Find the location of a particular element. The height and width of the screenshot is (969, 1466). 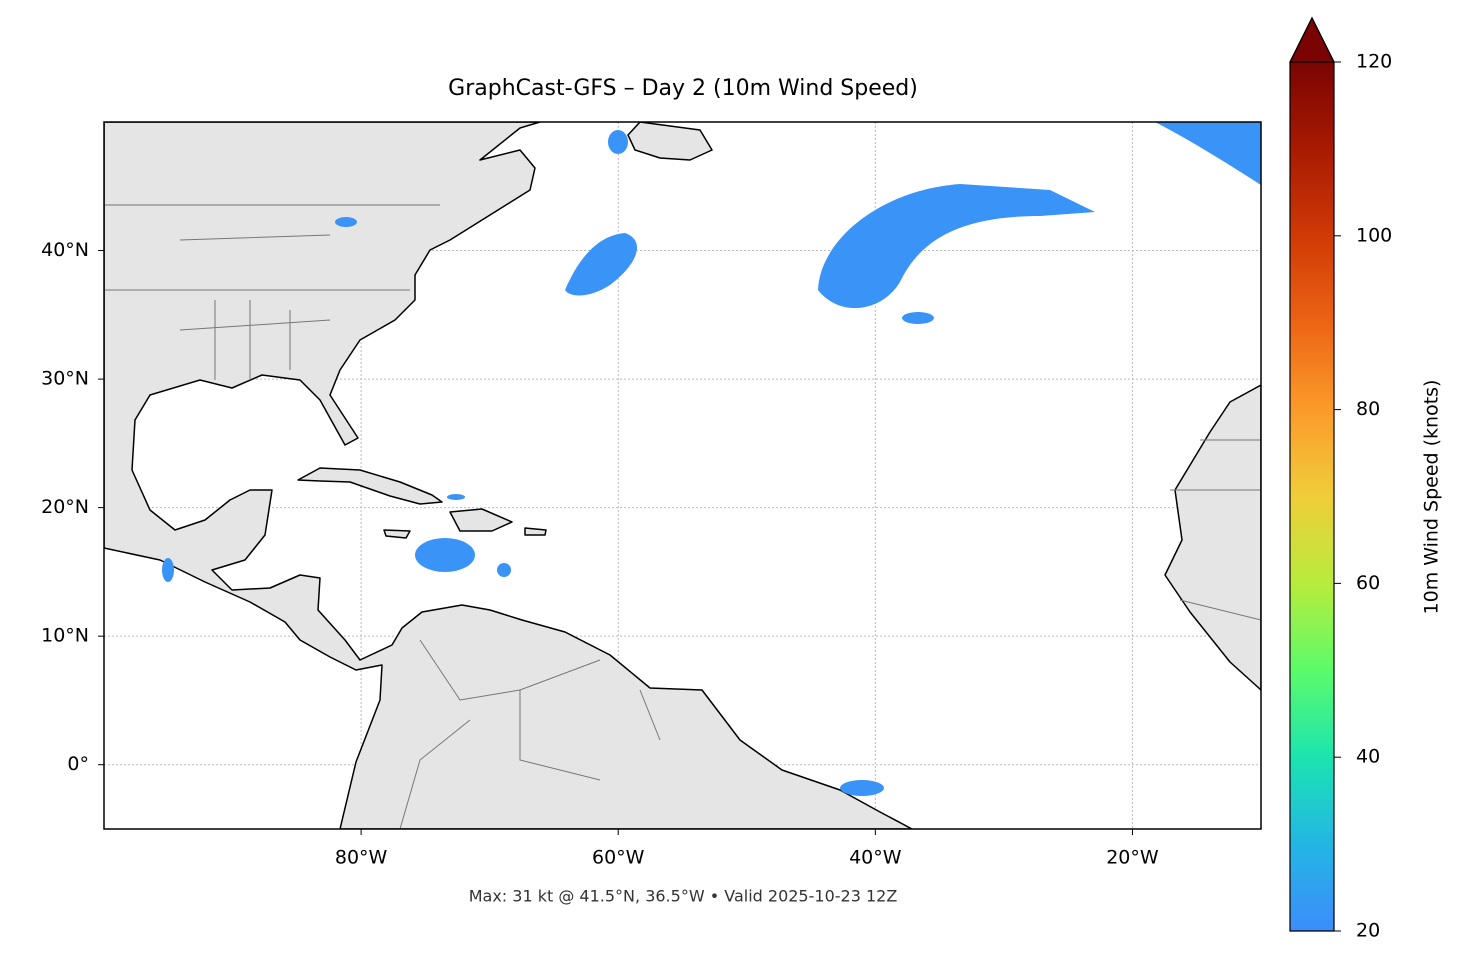

title: GraphCast-GFS – Day 2 (10m Wind Speed) is located at coordinates (683, 88).